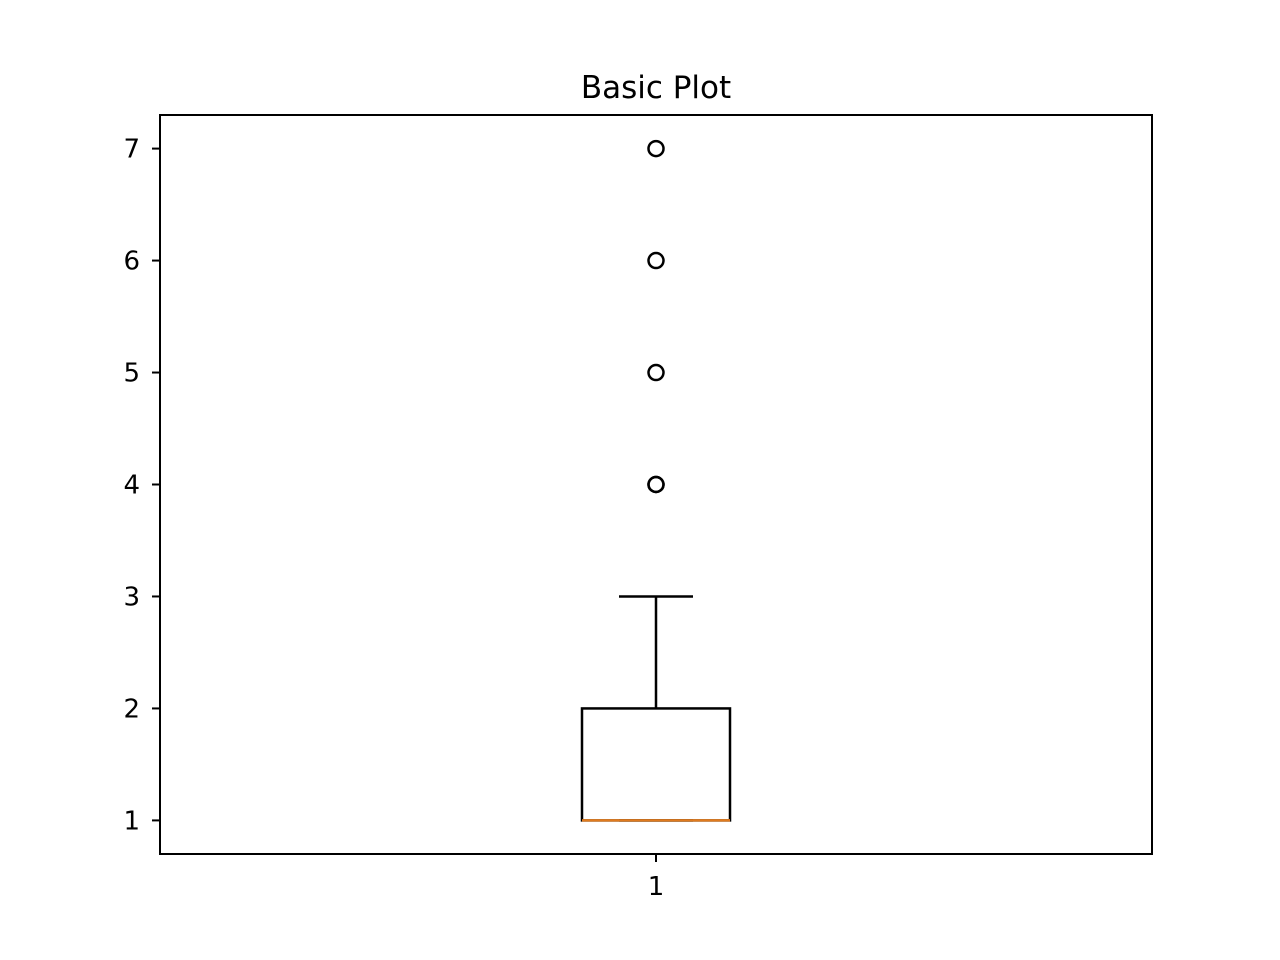  Describe the element at coordinates (131, 821) in the screenshot. I see `y-tick-label: 1` at that location.